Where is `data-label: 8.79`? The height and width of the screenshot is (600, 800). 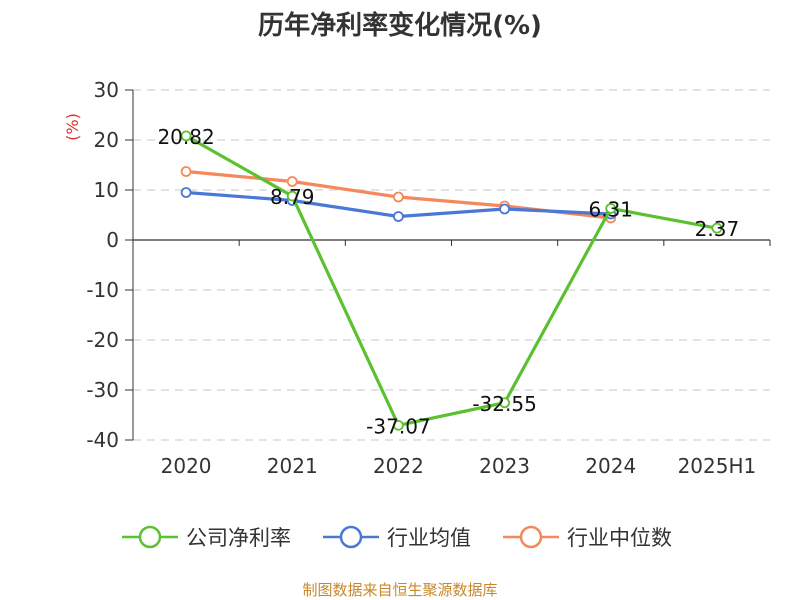 data-label: 8.79 is located at coordinates (292, 197).